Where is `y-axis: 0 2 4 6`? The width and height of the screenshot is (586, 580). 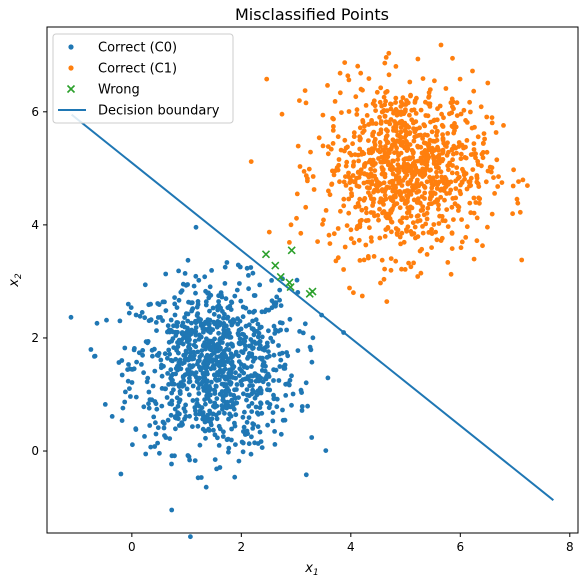 y-axis: 0 2 4 6 is located at coordinates (39, 281).